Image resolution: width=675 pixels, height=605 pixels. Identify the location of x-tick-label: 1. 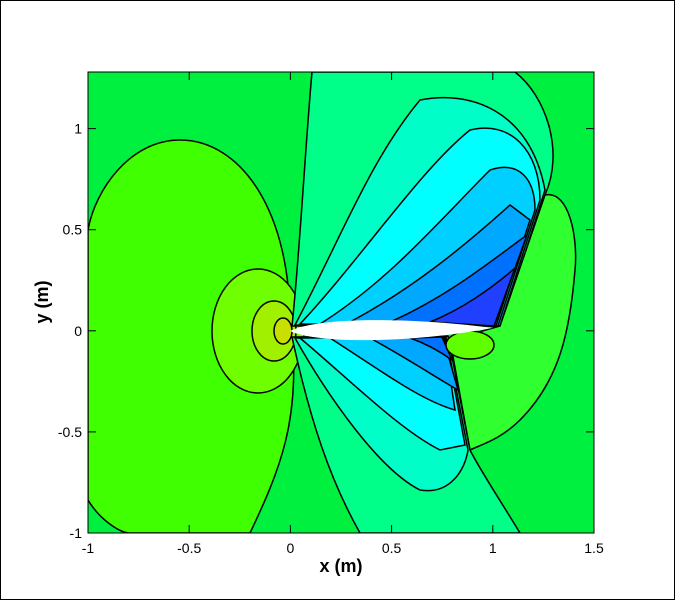
(493, 548).